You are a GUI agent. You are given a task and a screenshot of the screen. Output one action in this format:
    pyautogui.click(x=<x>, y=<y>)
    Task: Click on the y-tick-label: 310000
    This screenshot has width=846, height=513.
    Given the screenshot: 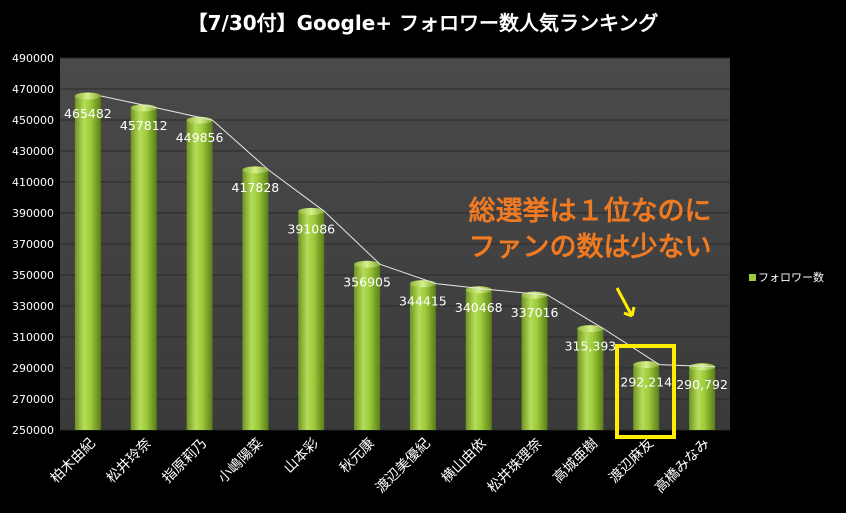 What is the action you would take?
    pyautogui.click(x=33, y=337)
    